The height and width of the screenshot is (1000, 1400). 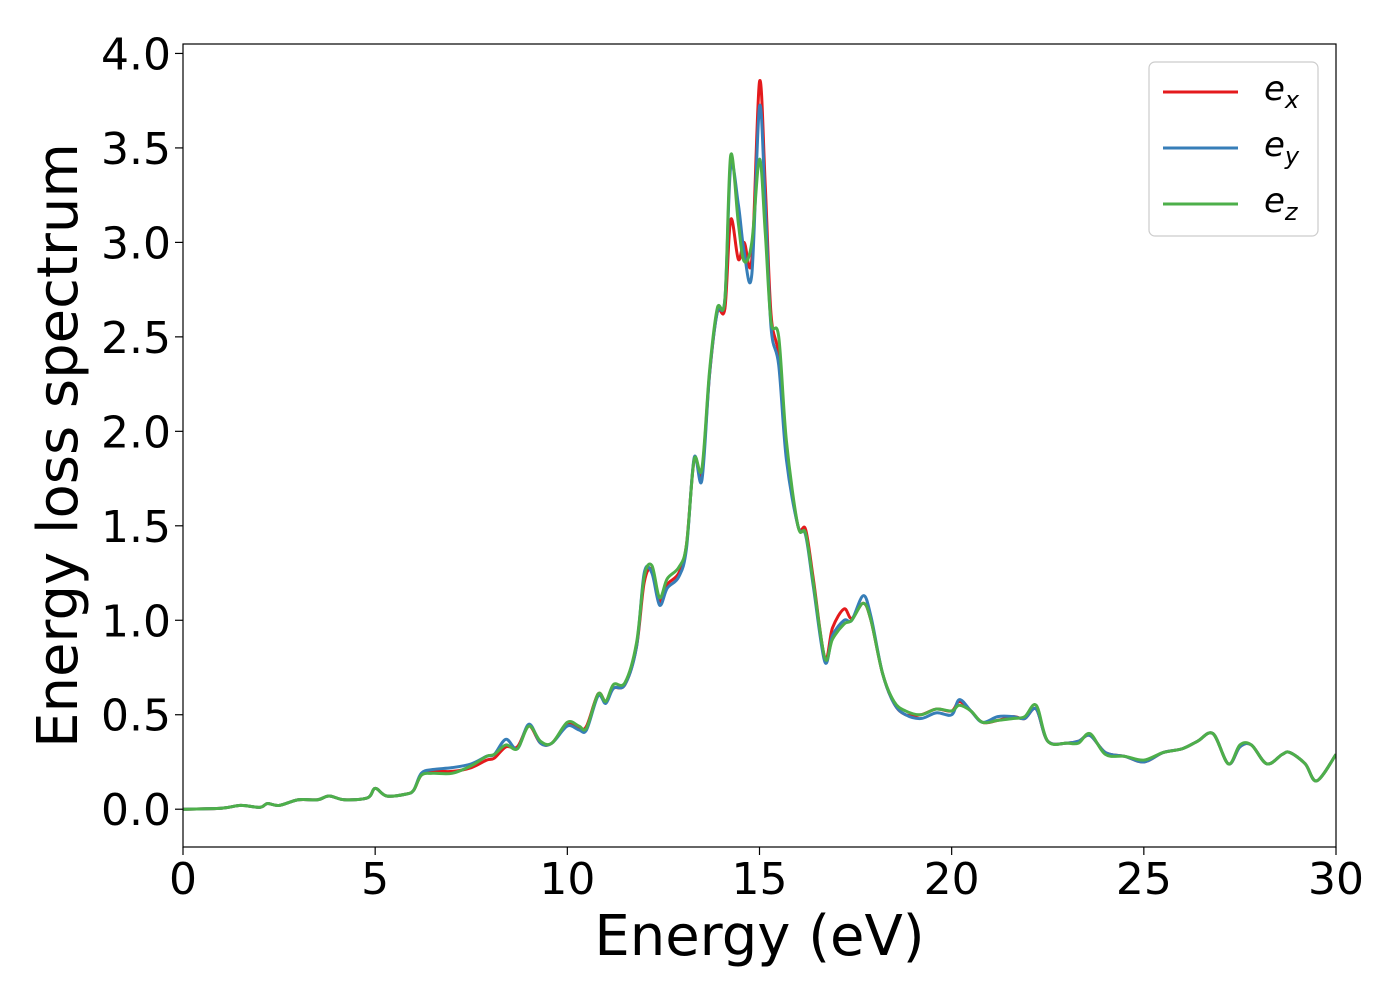 I want to click on legend-label-subscript: x, so click(x=1292, y=100).